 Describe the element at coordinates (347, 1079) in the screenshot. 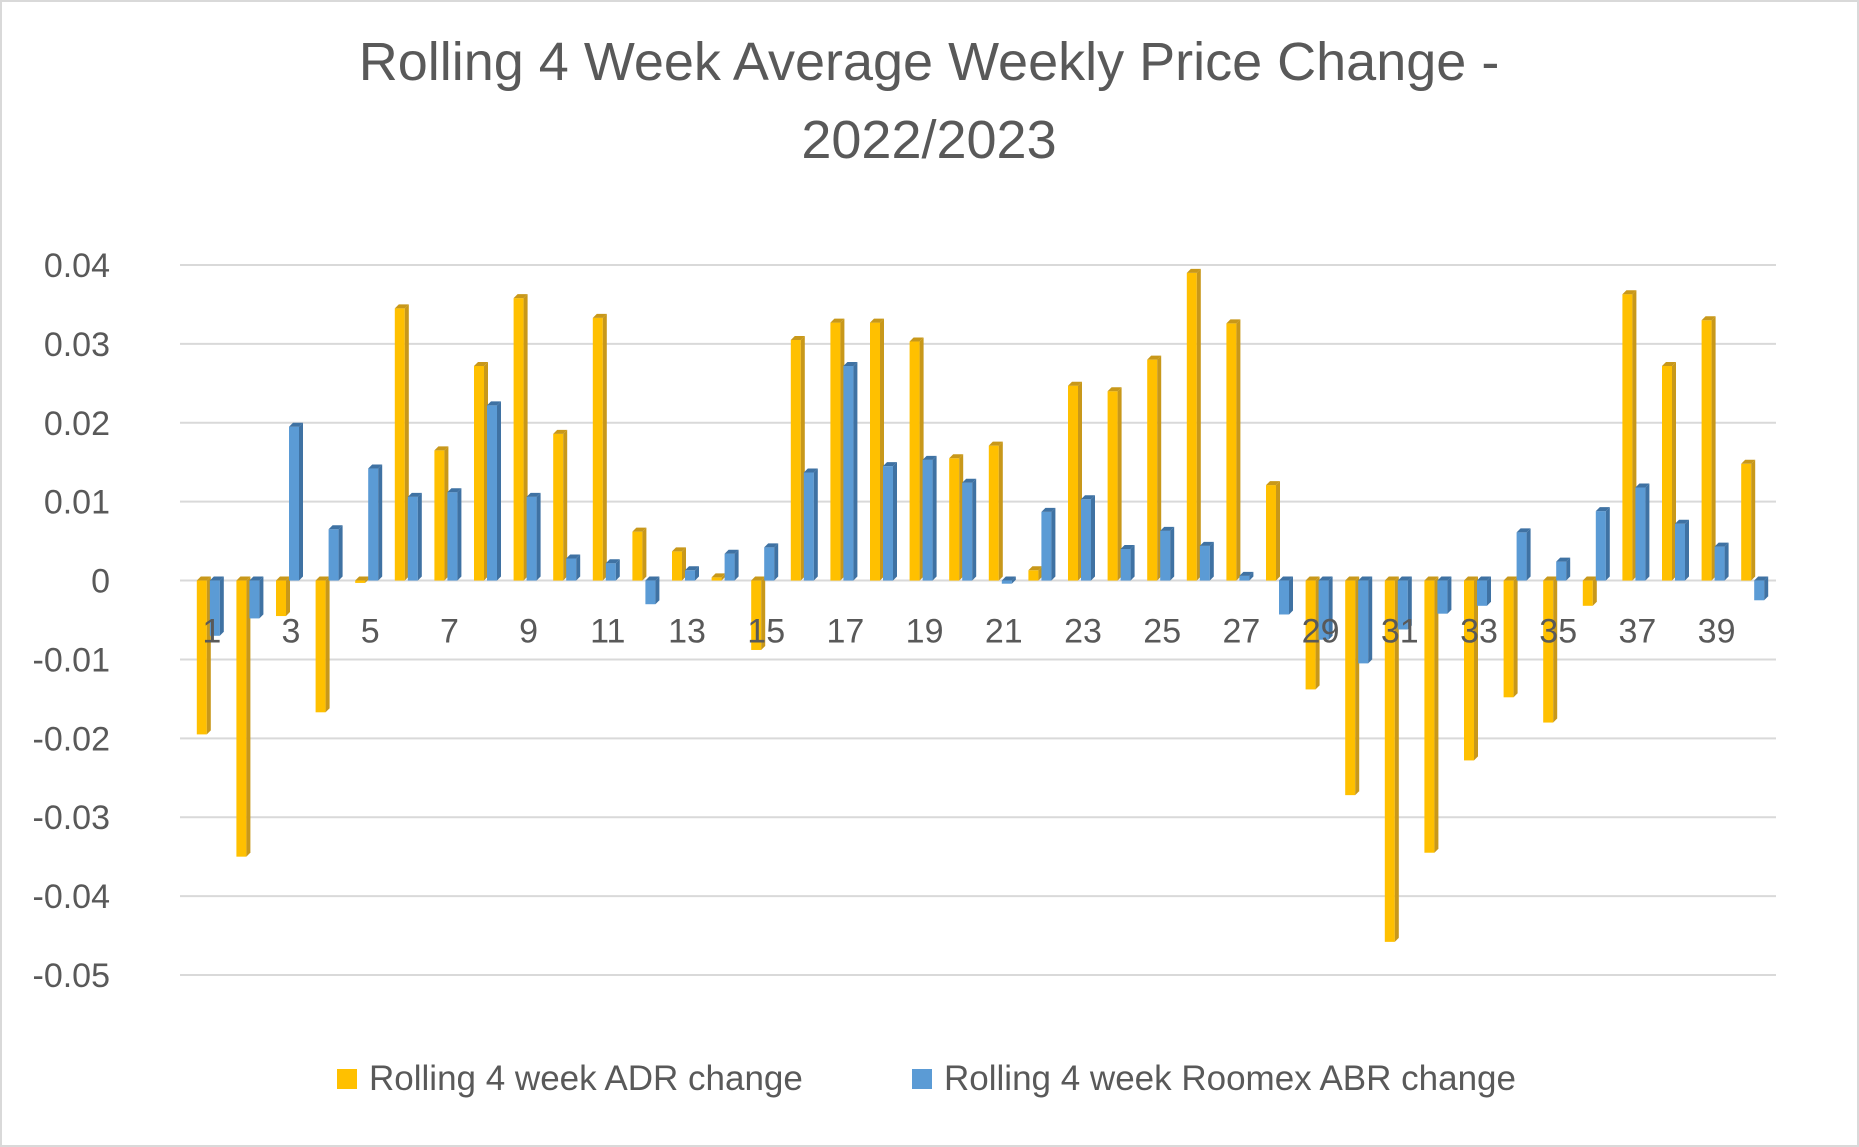

I see `legend-swatch-adr` at that location.